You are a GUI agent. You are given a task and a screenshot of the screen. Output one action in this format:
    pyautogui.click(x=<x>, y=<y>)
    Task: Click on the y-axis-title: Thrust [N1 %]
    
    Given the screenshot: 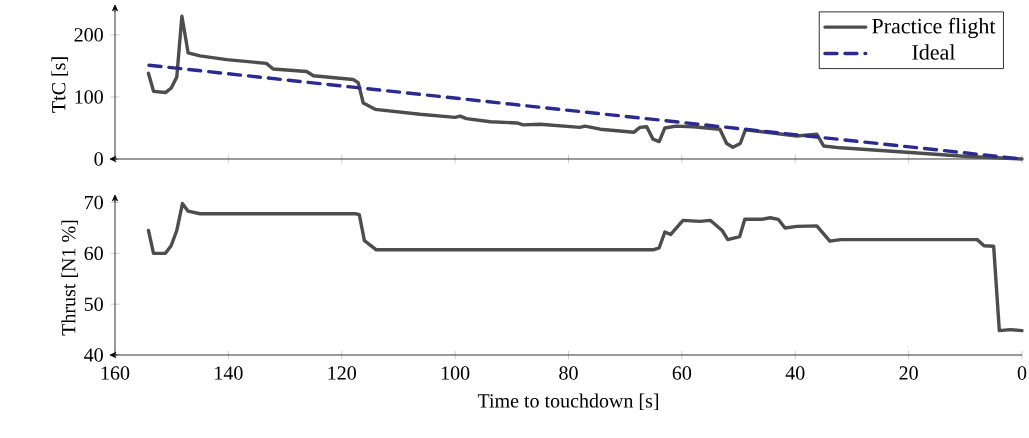 What is the action you would take?
    pyautogui.click(x=69, y=278)
    